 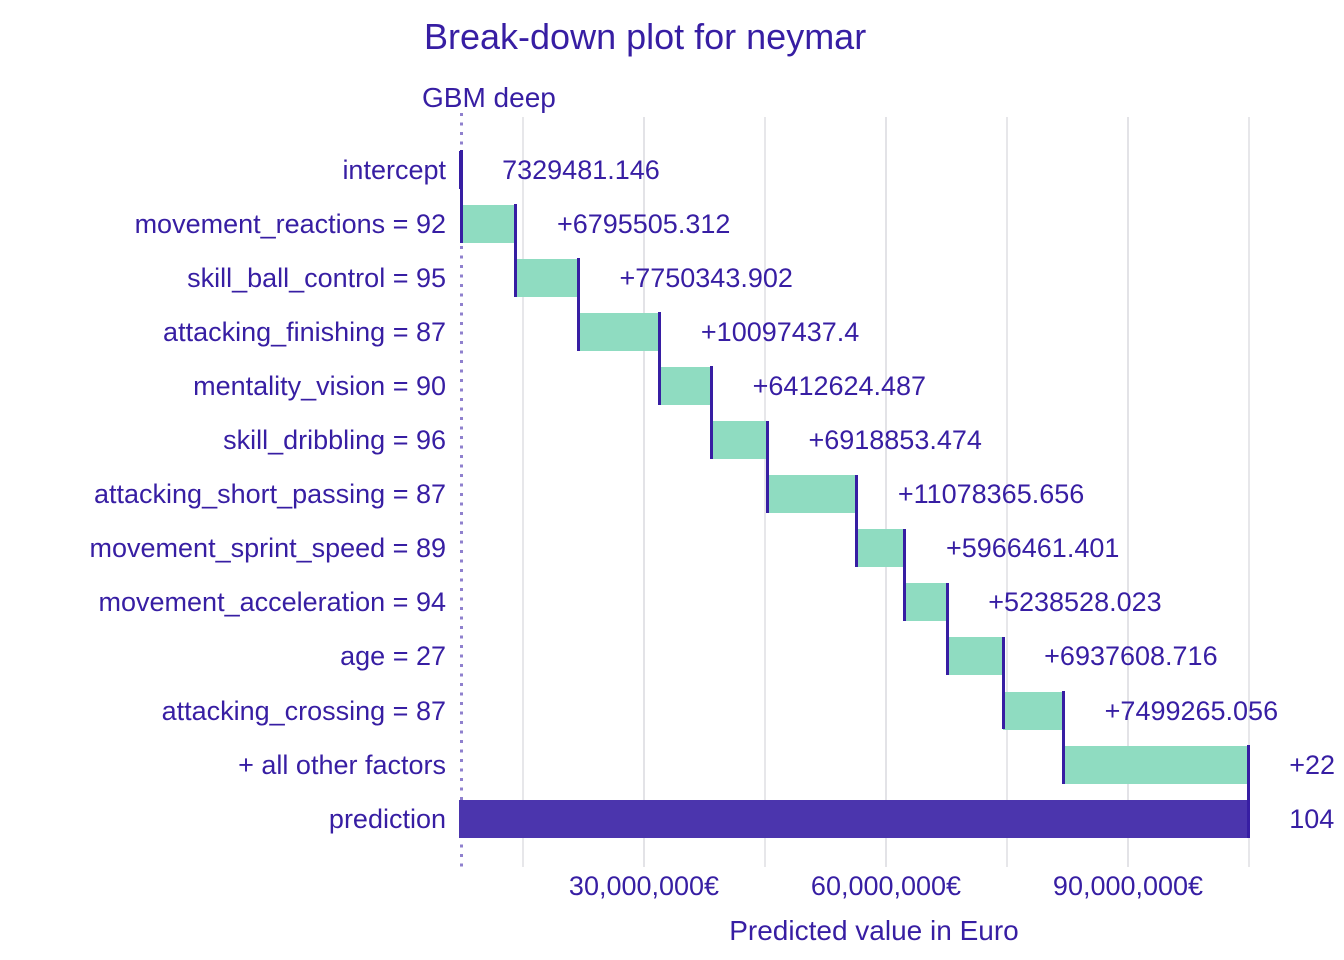 I want to click on value-label: 7329481.146, so click(x=581, y=169).